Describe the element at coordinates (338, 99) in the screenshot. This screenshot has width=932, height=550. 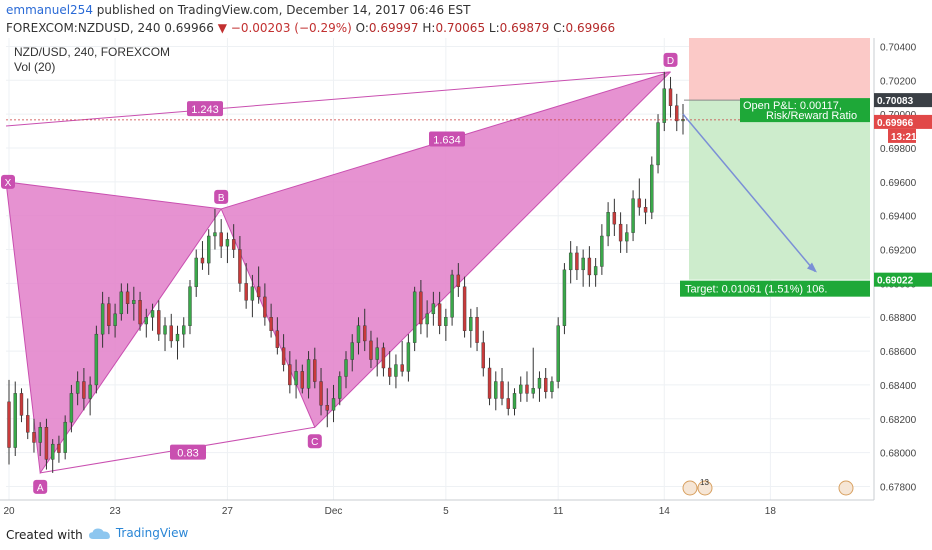
I see `pattern-line-xd` at that location.